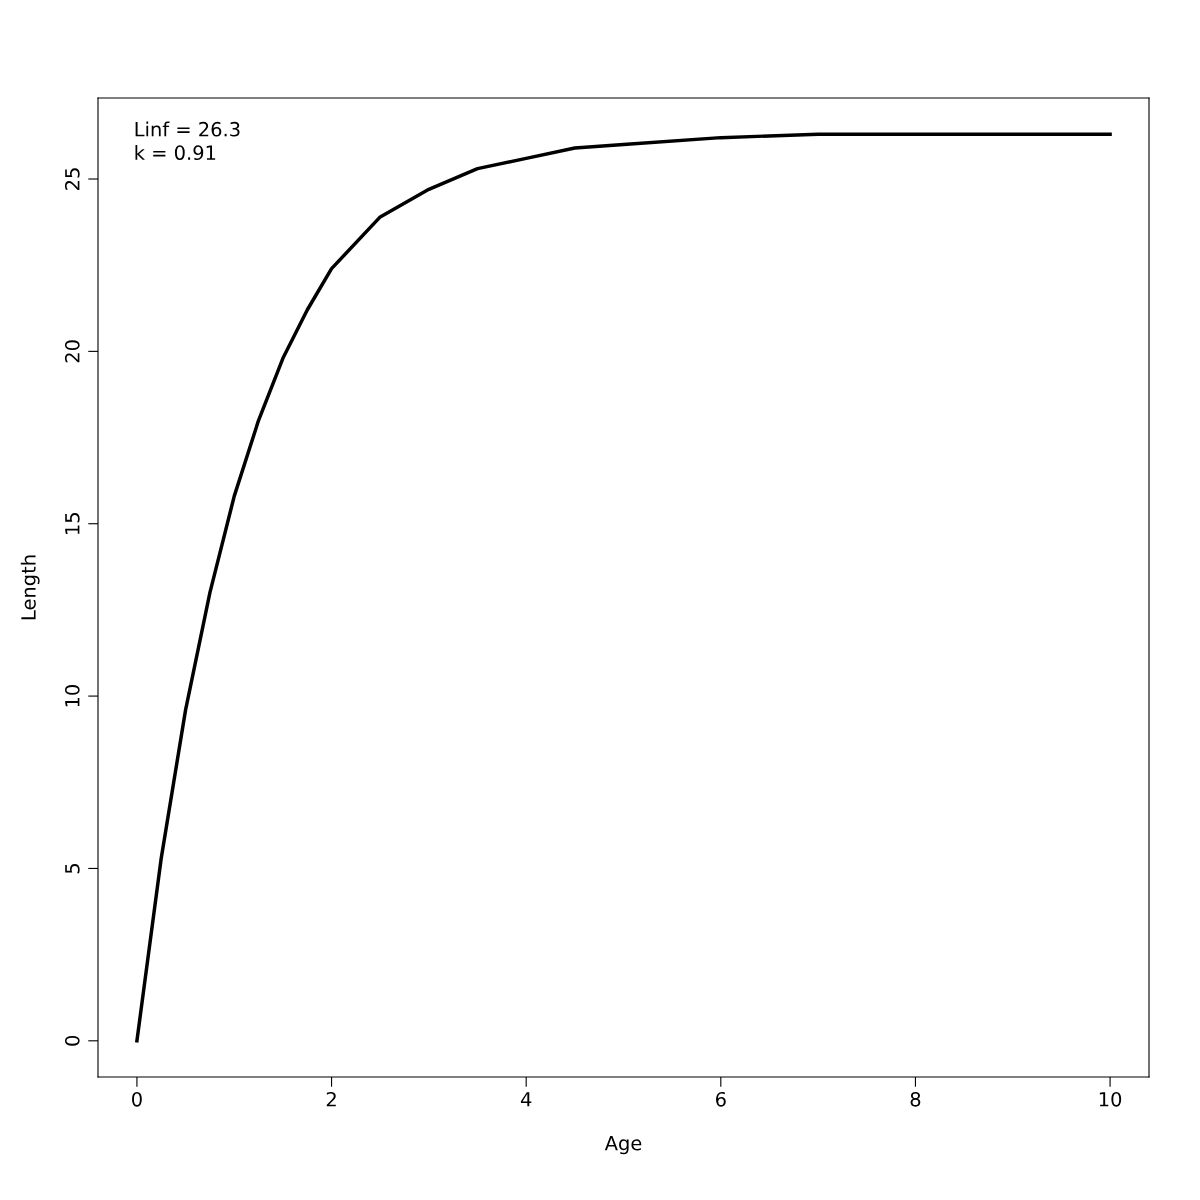 Image resolution: width=1200 pixels, height=1200 pixels. Describe the element at coordinates (1110, 1099) in the screenshot. I see `x-tick-label: 10` at that location.